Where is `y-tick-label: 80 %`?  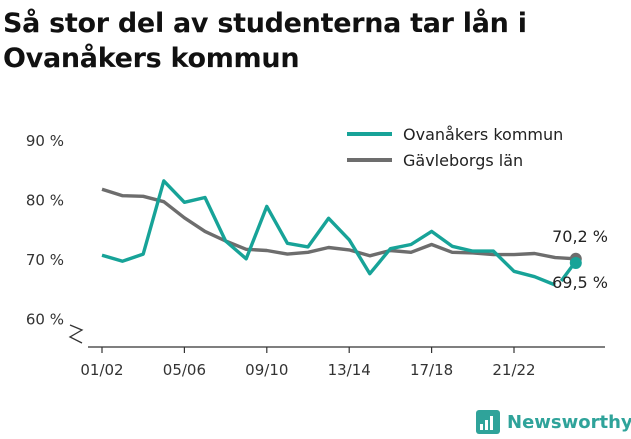 y-tick-label: 80 % is located at coordinates (45, 201).